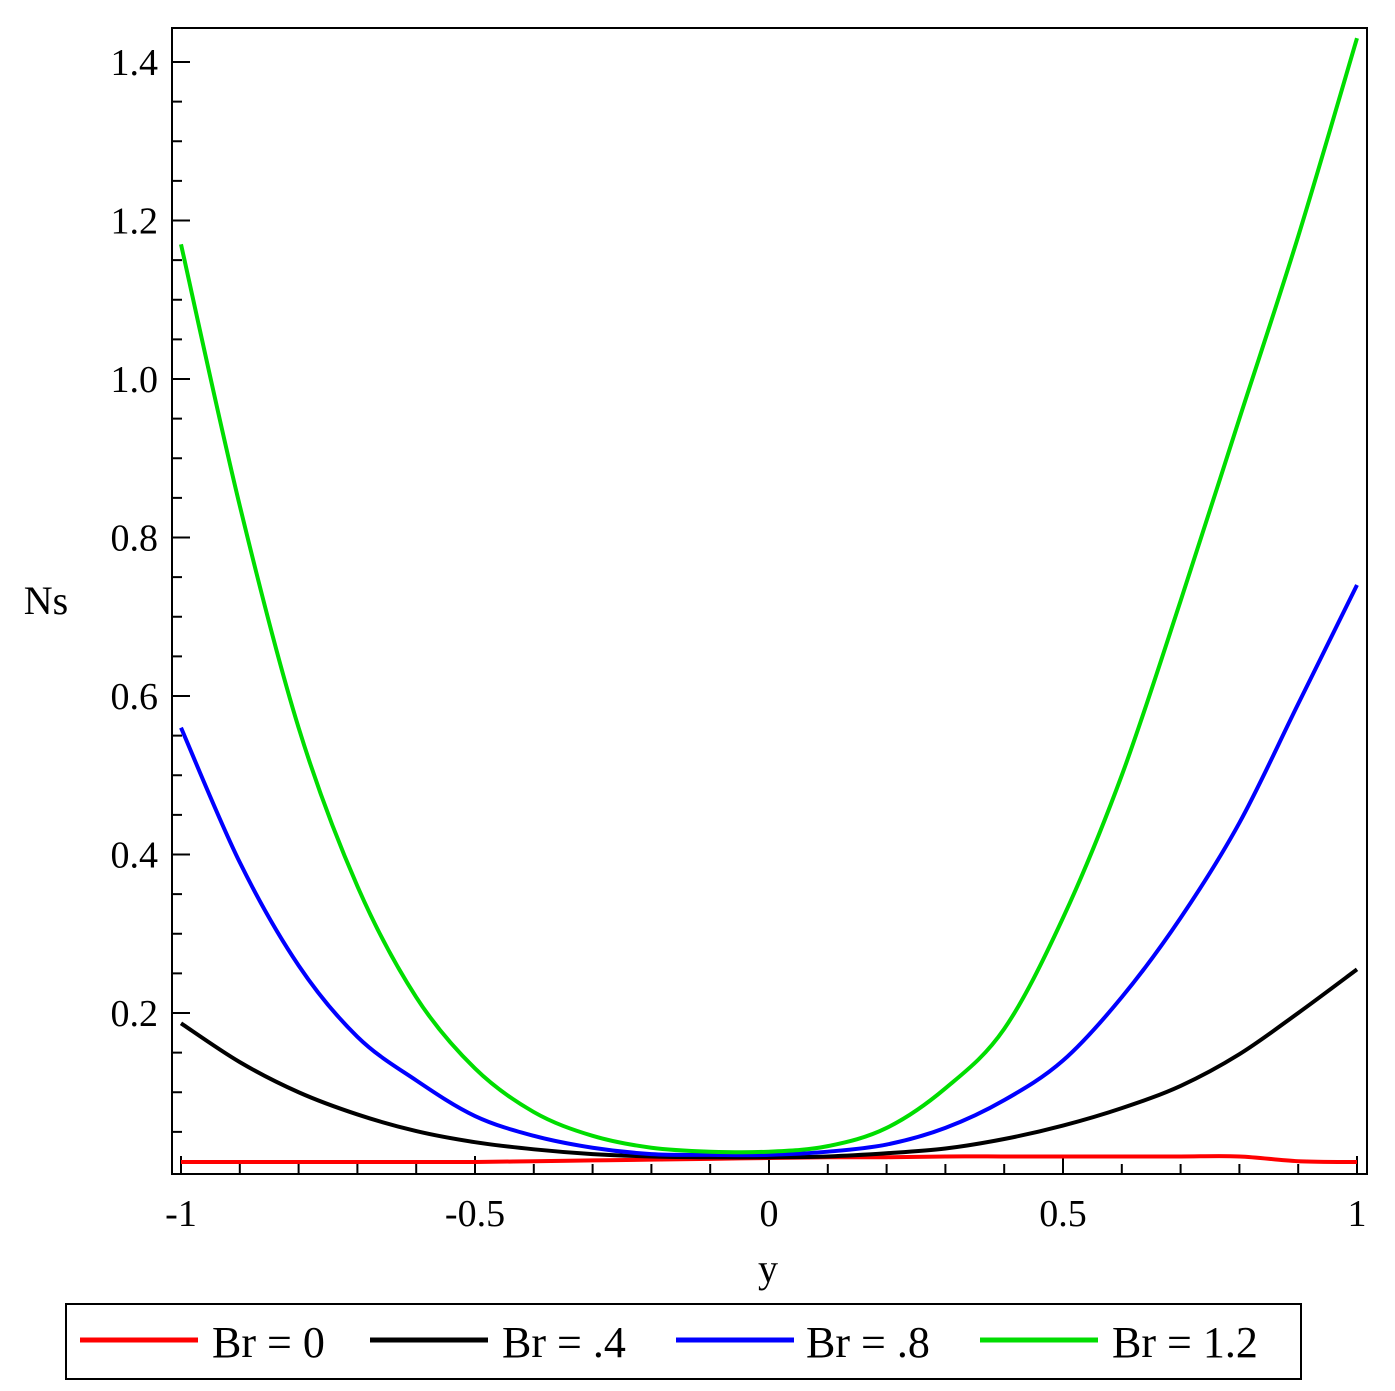 The height and width of the screenshot is (1391, 1395). What do you see at coordinates (1185, 1342) in the screenshot?
I see `legend-label-3: Br = 1.2` at bounding box center [1185, 1342].